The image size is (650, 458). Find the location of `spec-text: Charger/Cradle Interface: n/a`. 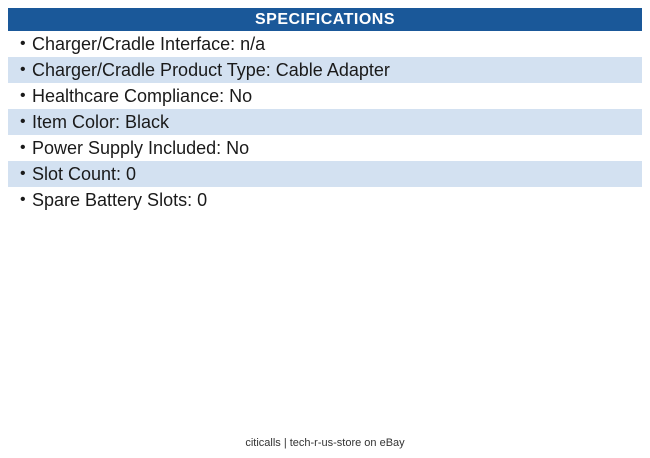

spec-text: Charger/Cradle Interface: n/a is located at coordinates (149, 44).